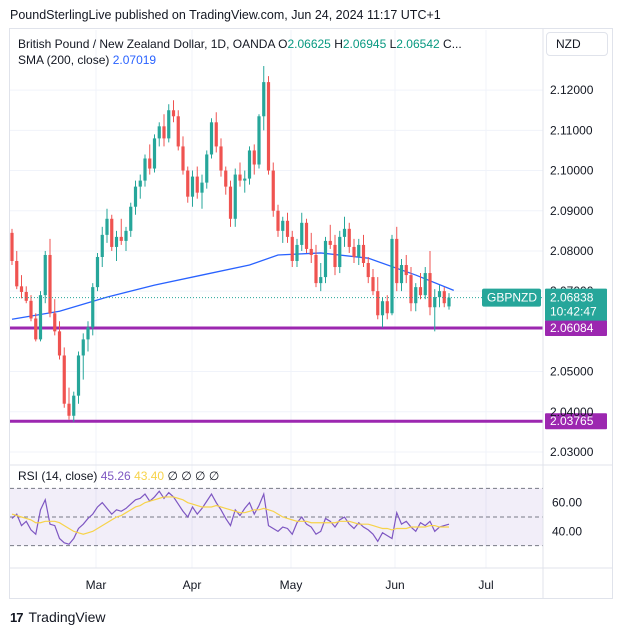  Describe the element at coordinates (186, 476) in the screenshot. I see `rsi-icon-2: ∅` at that location.